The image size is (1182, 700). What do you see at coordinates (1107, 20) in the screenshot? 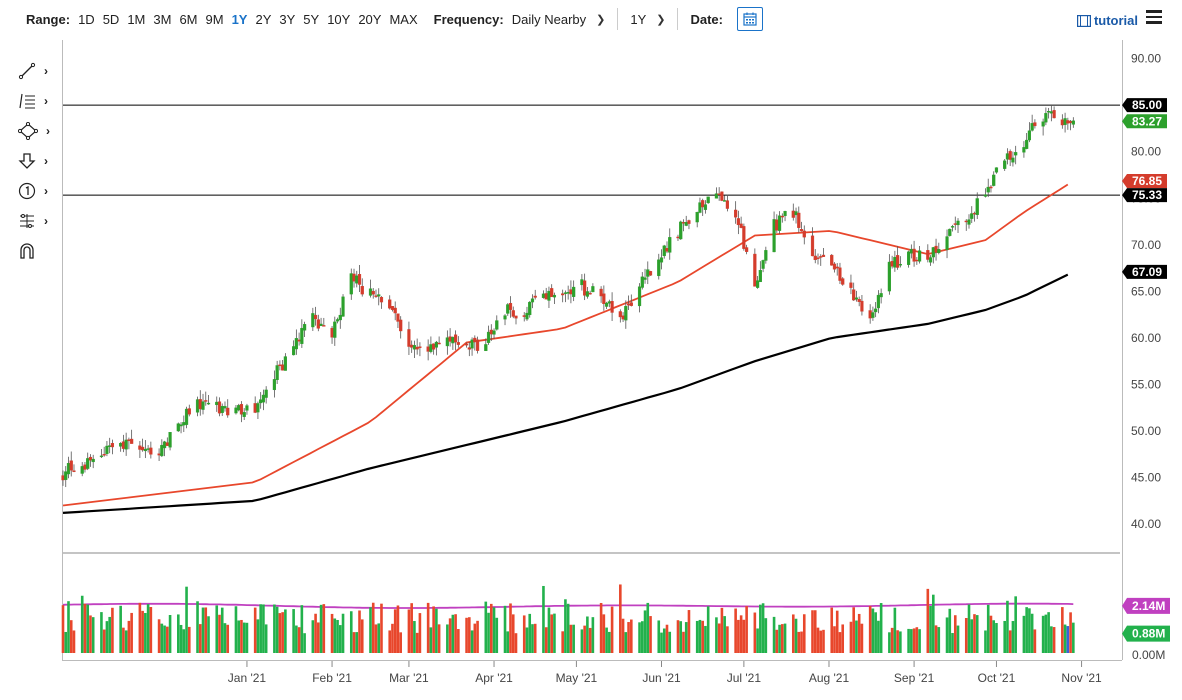
I see `tutorial-link: tutorial` at bounding box center [1107, 20].